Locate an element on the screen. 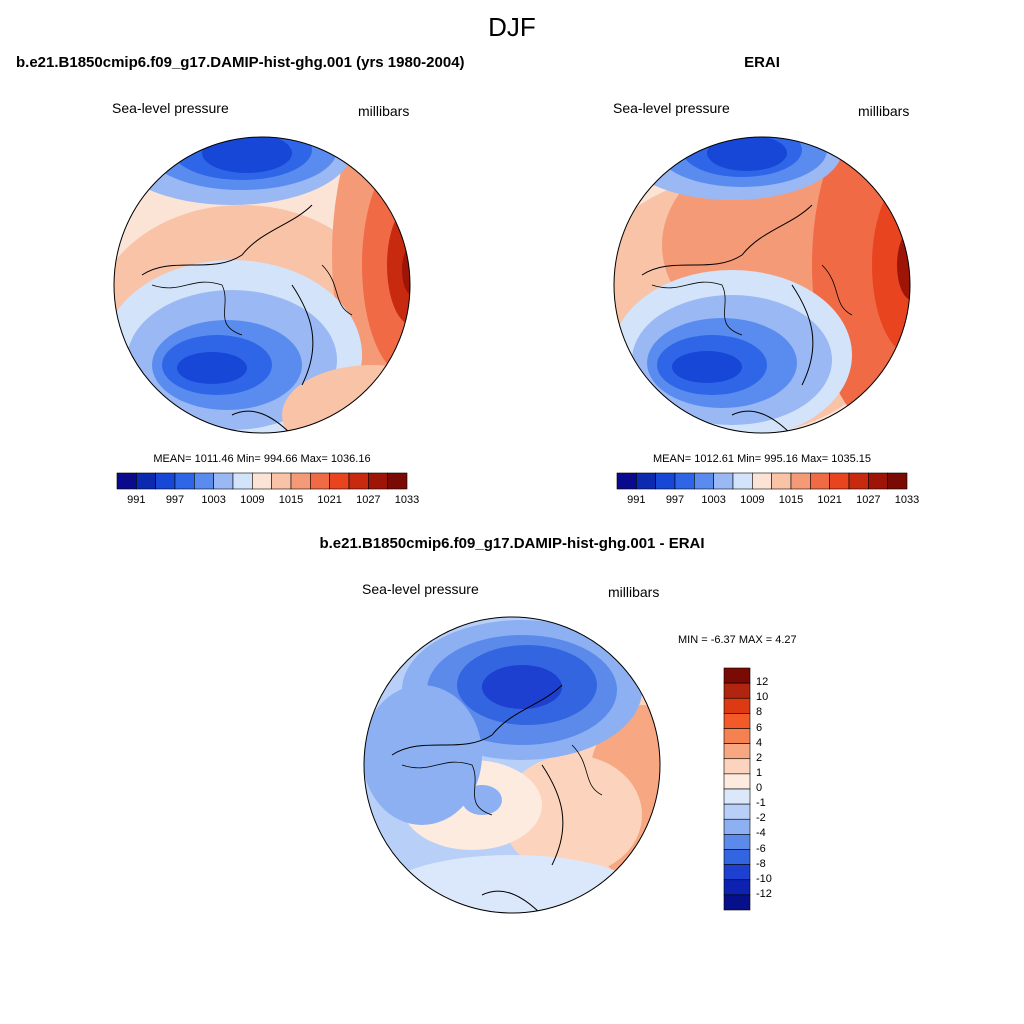 This screenshot has width=1024, height=1024. colorbar-tick-label: -1 is located at coordinates (761, 803).